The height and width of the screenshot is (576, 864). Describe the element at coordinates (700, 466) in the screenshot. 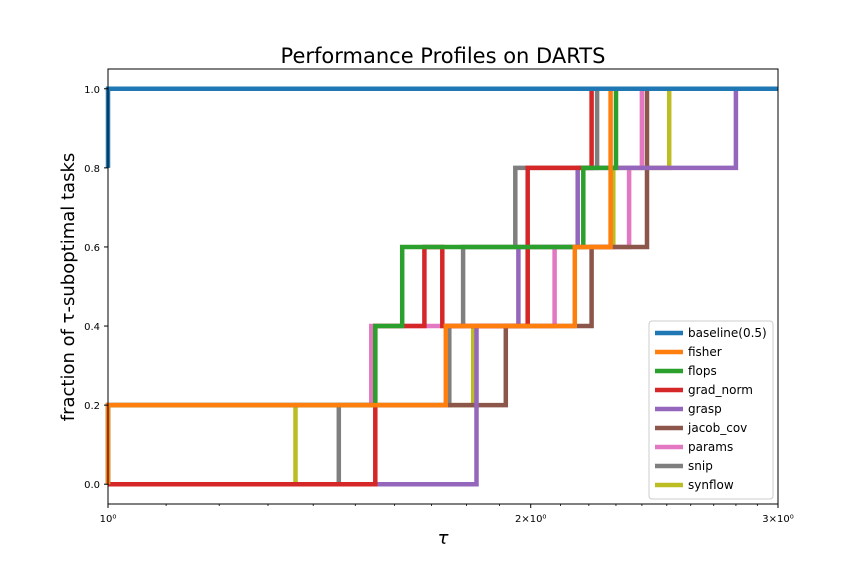

I see `legend-label-snip: snip` at that location.